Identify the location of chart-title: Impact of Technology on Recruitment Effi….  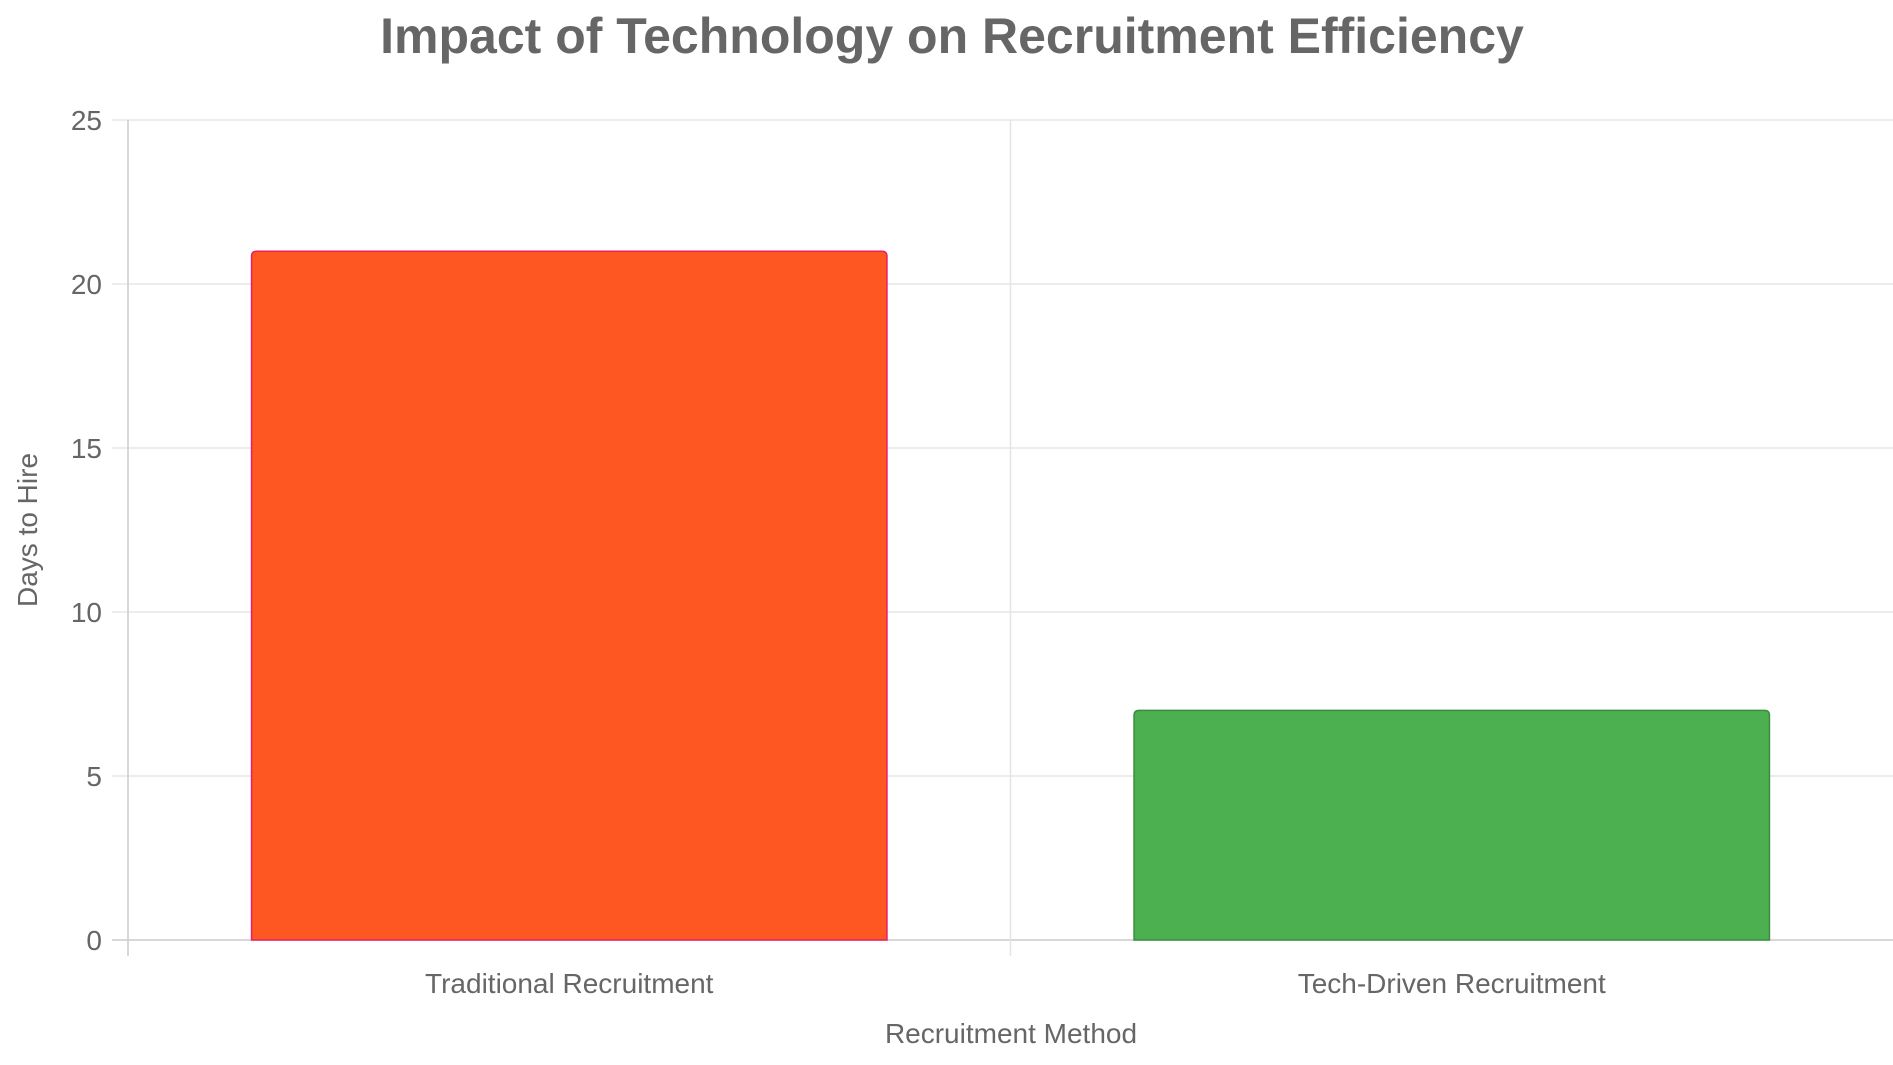
(952, 36).